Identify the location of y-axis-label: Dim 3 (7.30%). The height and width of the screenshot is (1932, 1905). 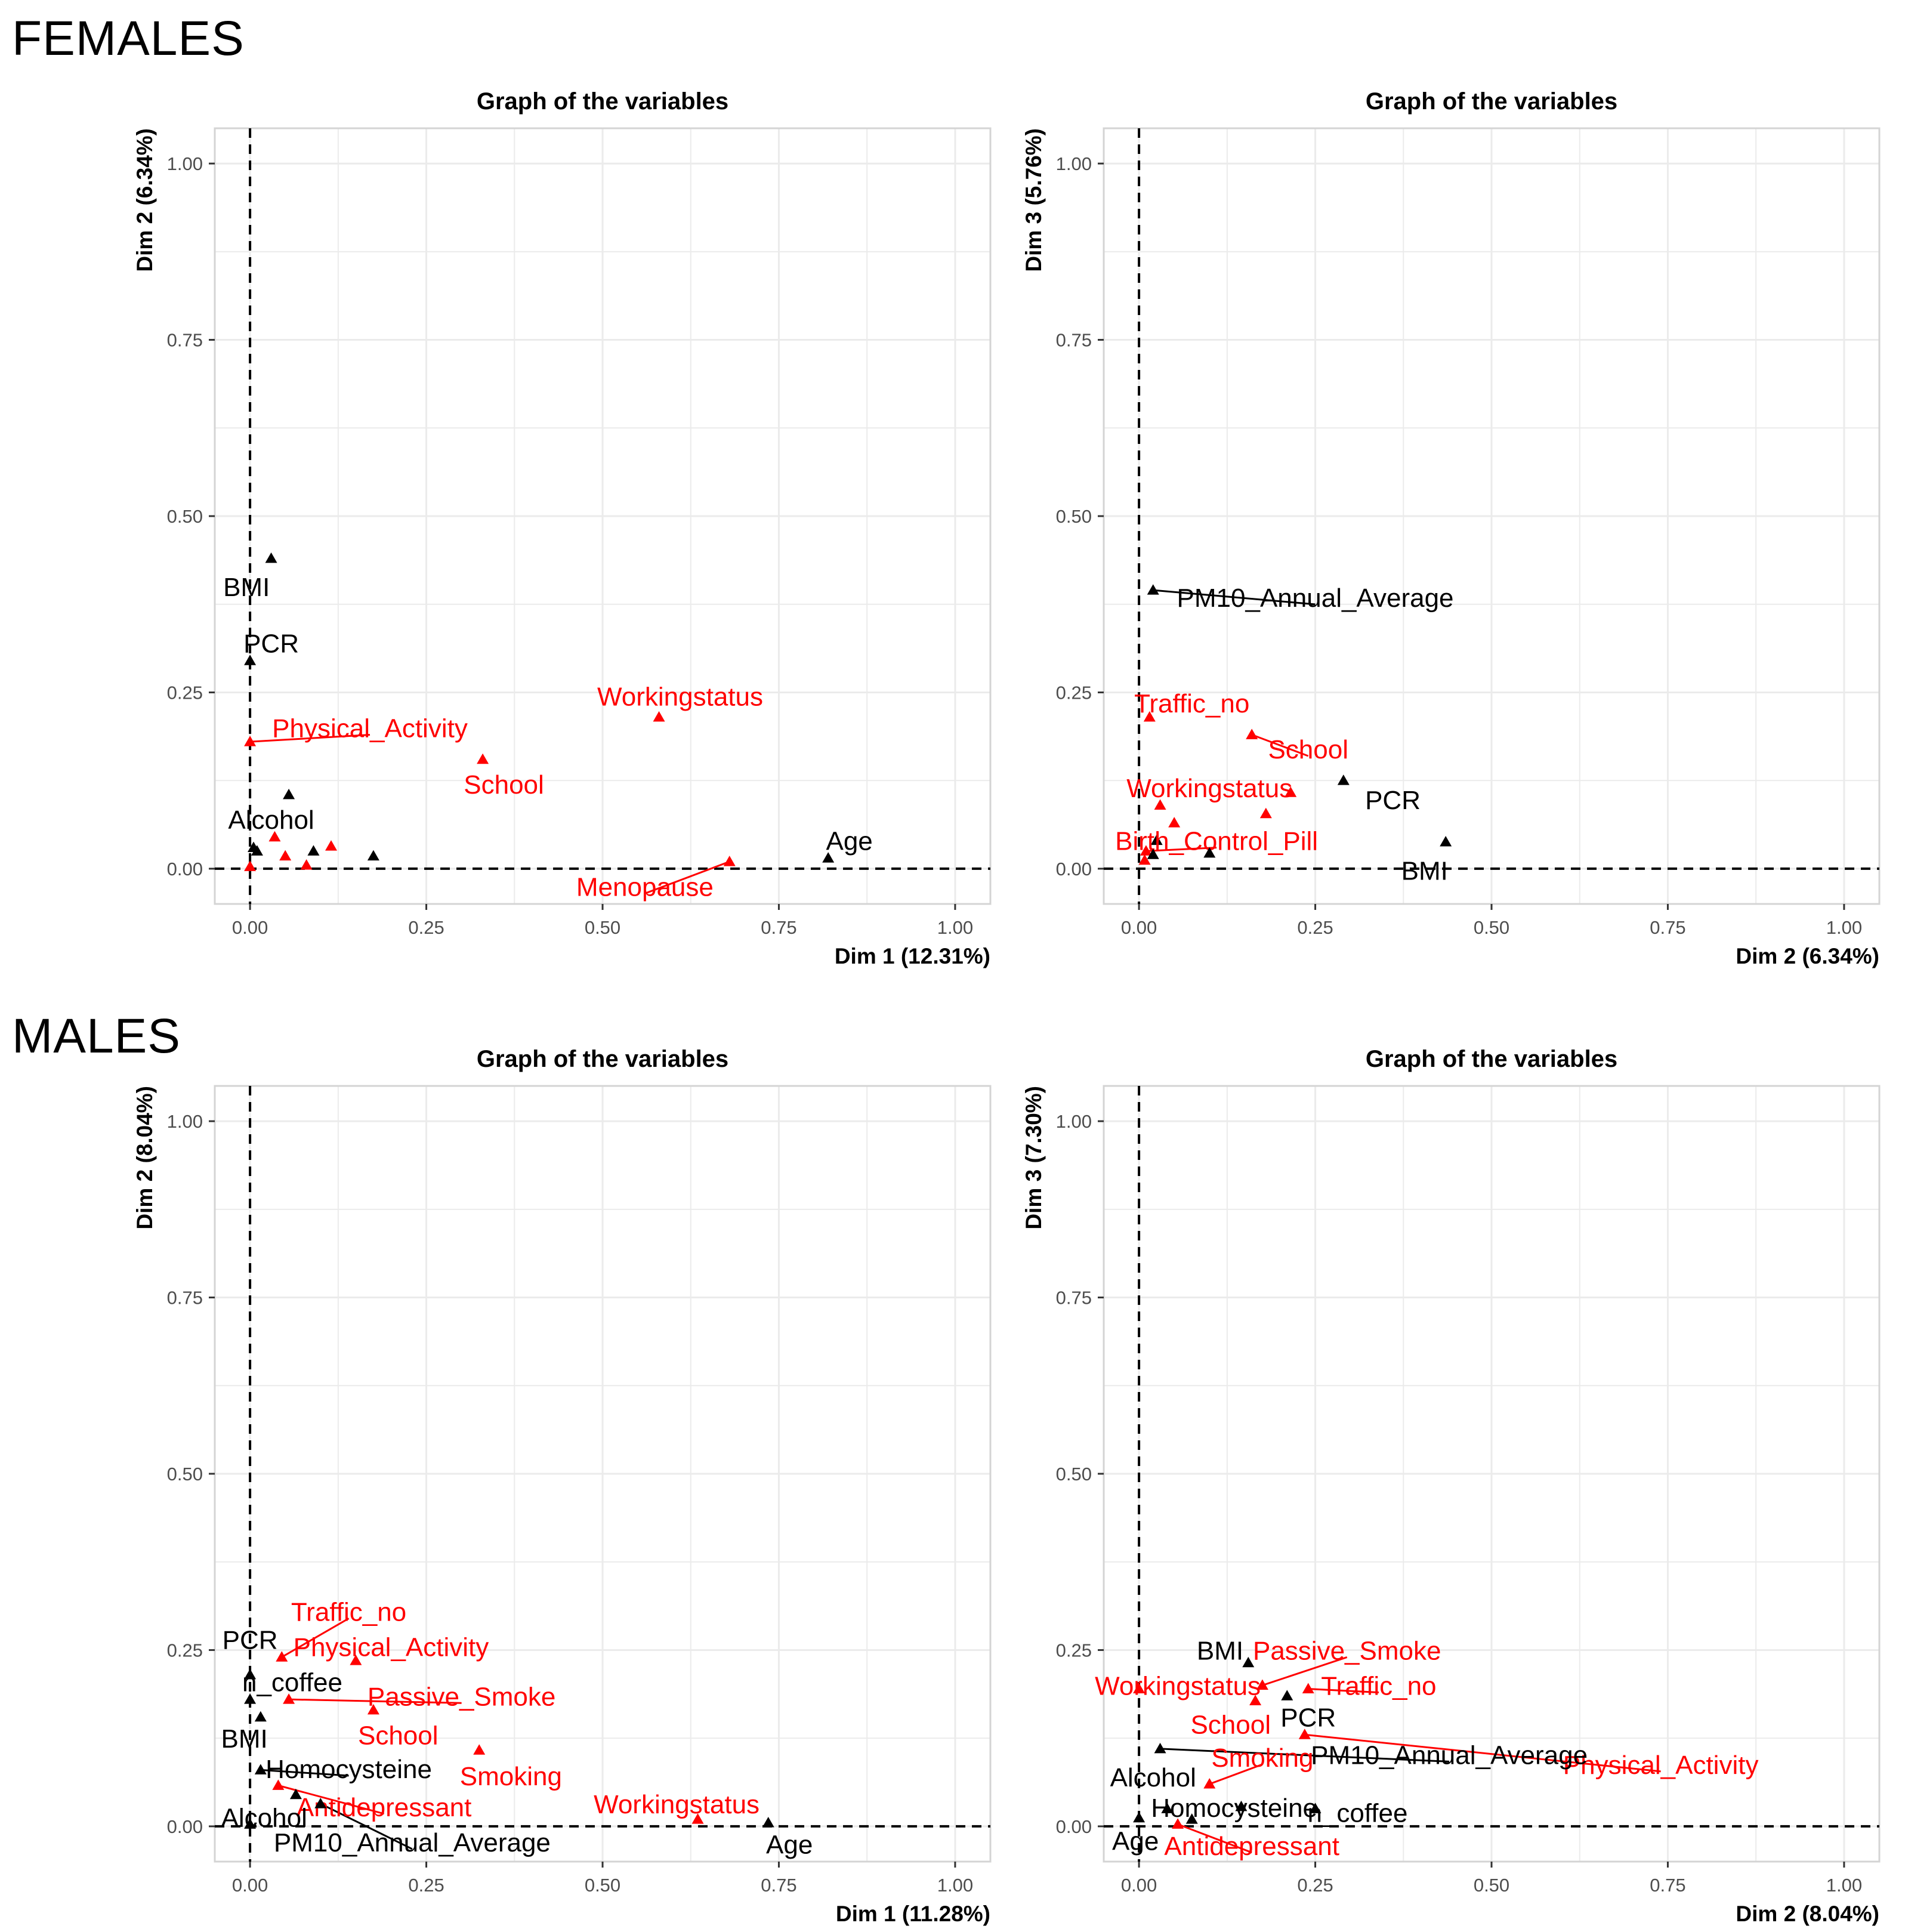
(1033, 1158).